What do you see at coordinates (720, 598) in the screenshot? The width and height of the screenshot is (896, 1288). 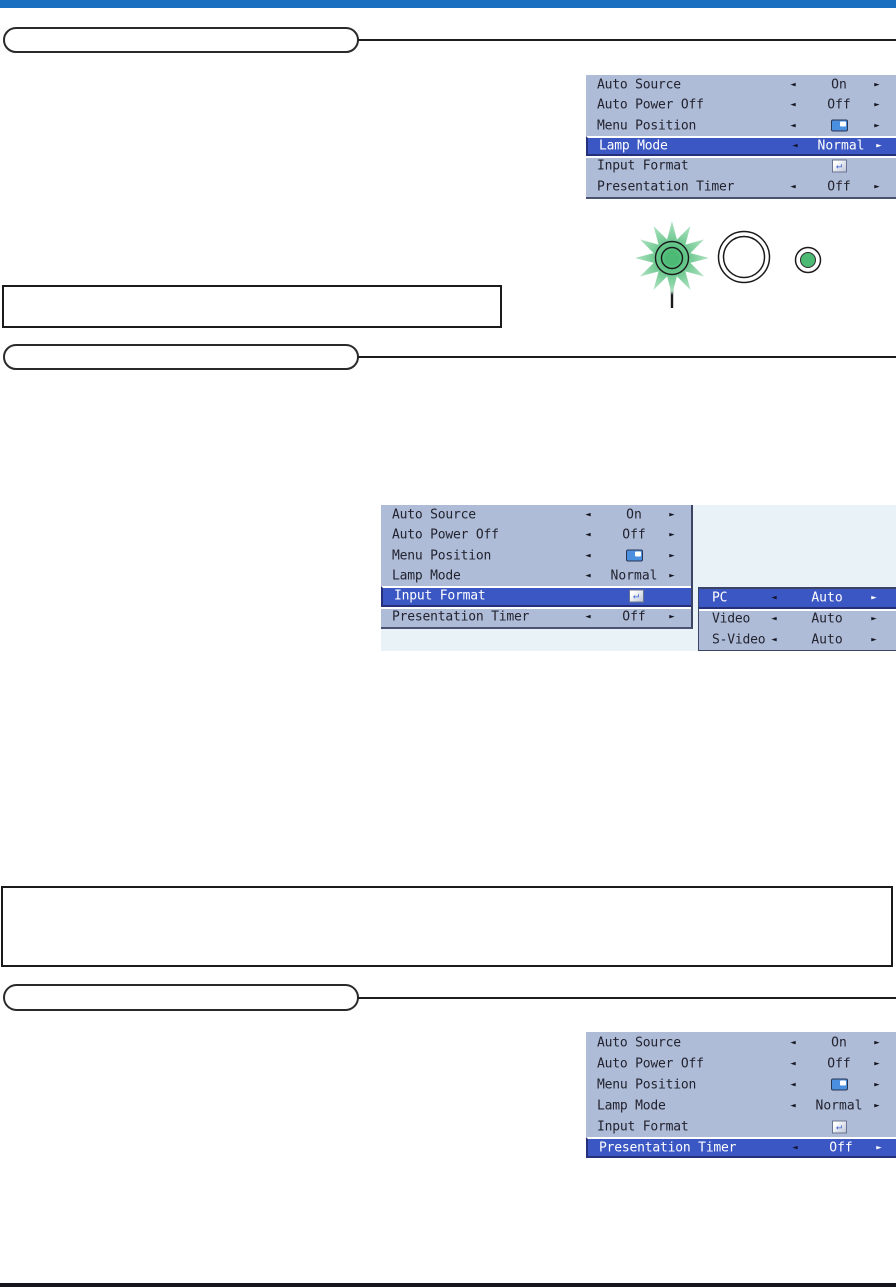 I see `osd-label: PC` at bounding box center [720, 598].